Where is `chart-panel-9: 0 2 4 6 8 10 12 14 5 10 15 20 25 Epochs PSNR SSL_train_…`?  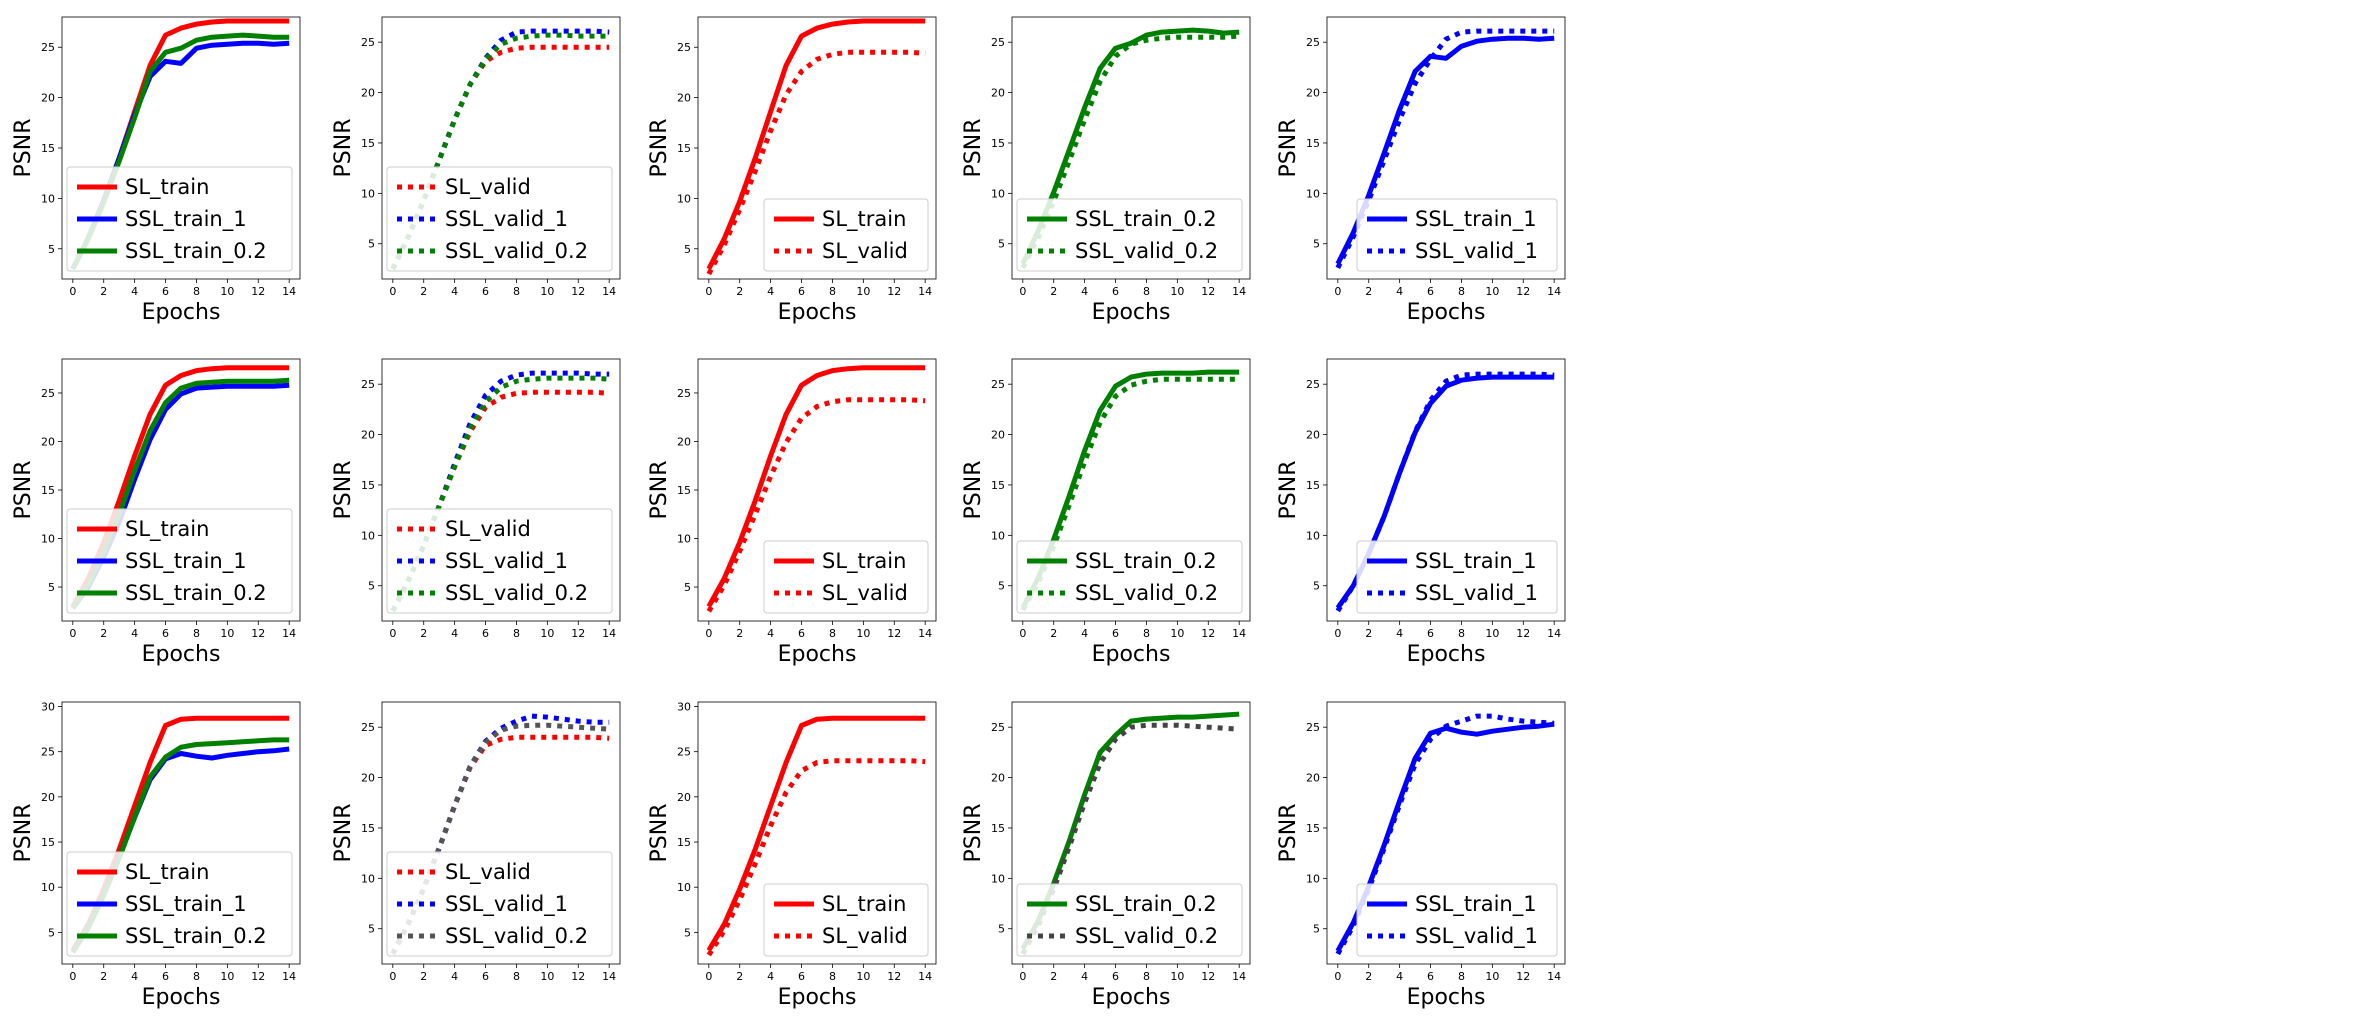 chart-panel-9: 0 2 4 6 8 10 12 14 5 10 15 20 25 Epochs PSNR SSL_train_… is located at coordinates (1106, 512).